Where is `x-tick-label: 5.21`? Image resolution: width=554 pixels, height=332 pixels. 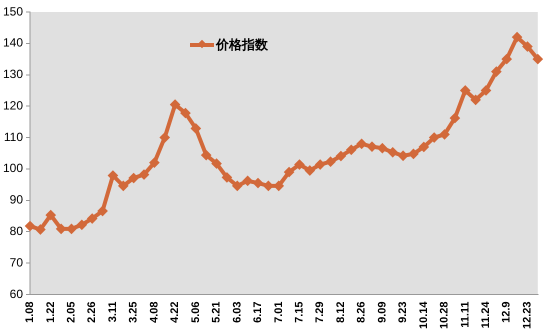
x-tick-label: 5.21 is located at coordinates (216, 312).